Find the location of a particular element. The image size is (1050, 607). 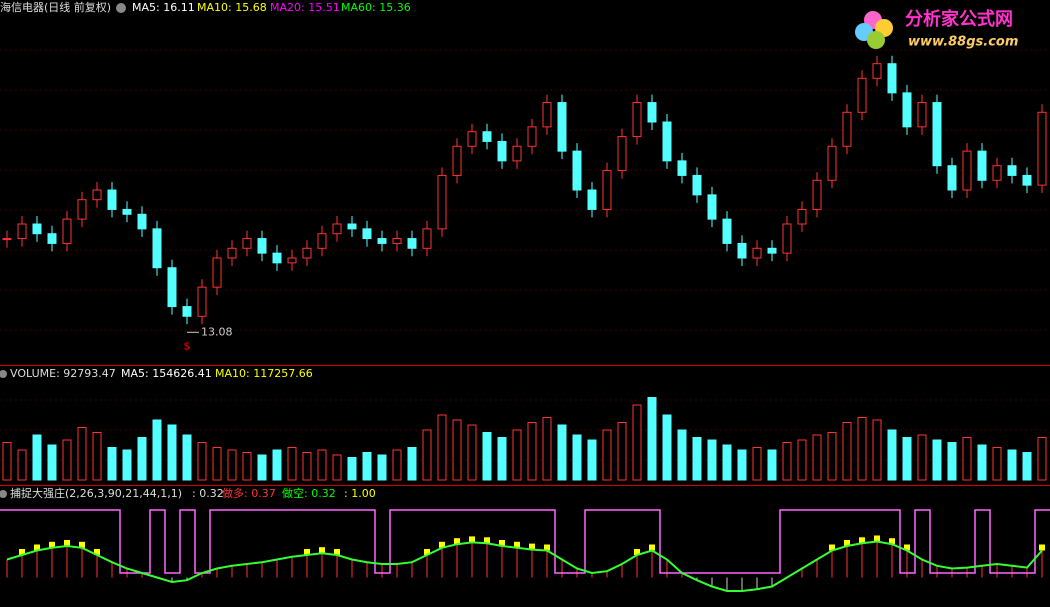

ma60-label: MA60: 15.36 is located at coordinates (376, 7).